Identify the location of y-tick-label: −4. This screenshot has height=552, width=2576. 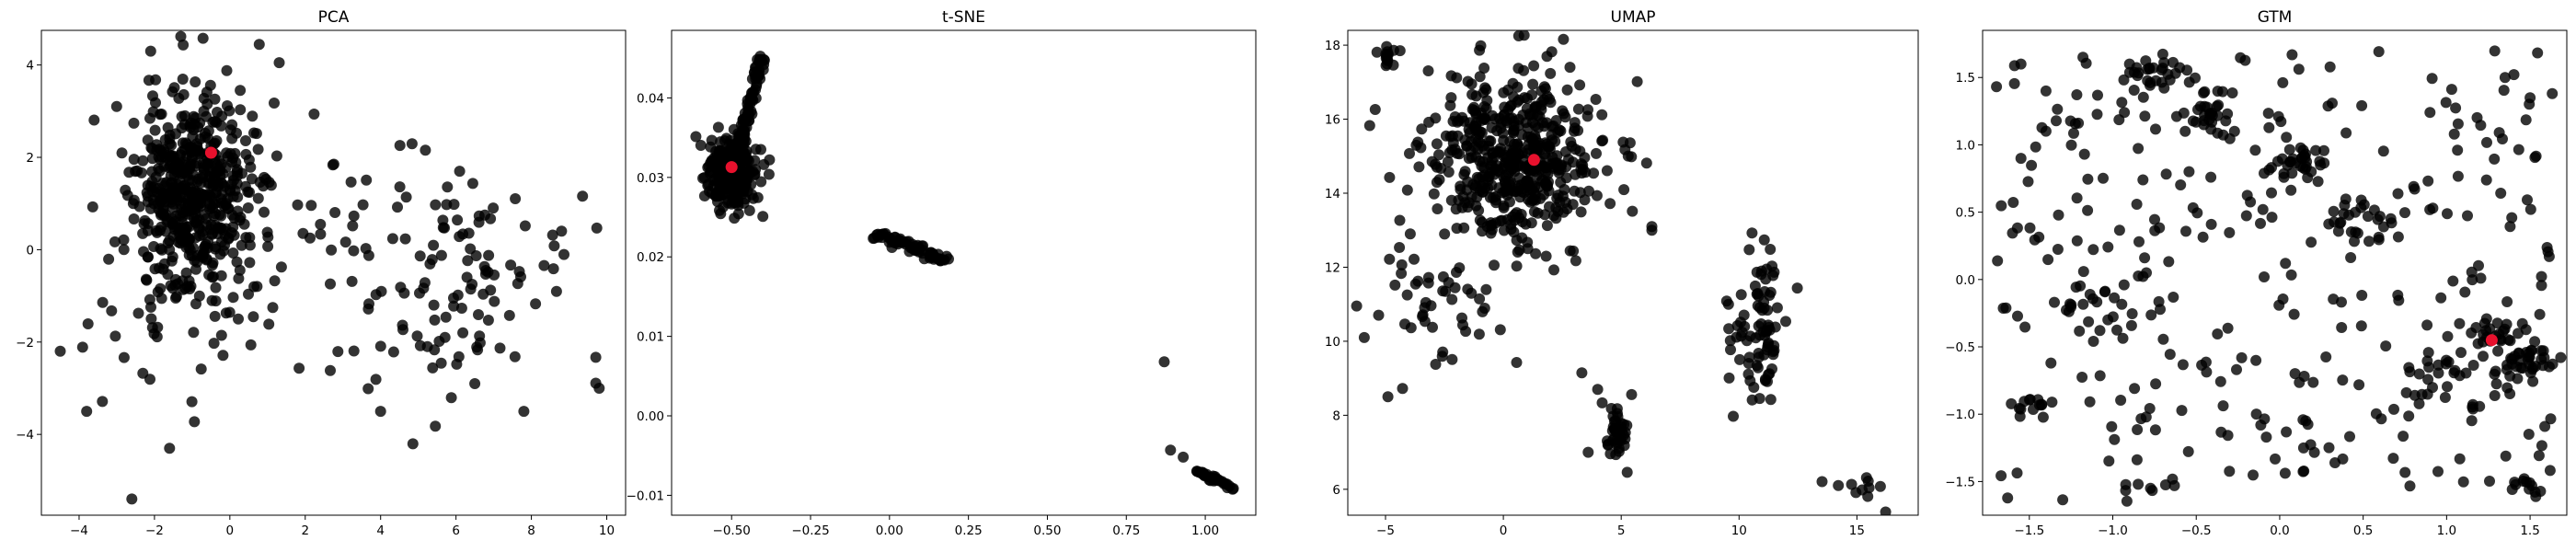
(25, 435).